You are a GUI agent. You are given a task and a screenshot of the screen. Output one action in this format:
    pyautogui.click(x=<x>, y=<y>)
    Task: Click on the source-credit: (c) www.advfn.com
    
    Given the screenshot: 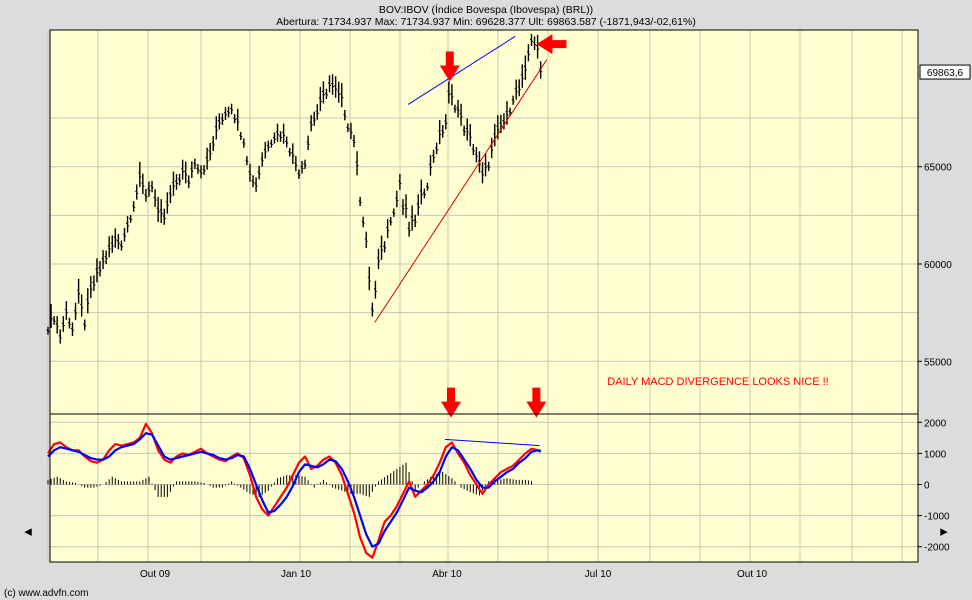 What is the action you would take?
    pyautogui.click(x=46, y=593)
    